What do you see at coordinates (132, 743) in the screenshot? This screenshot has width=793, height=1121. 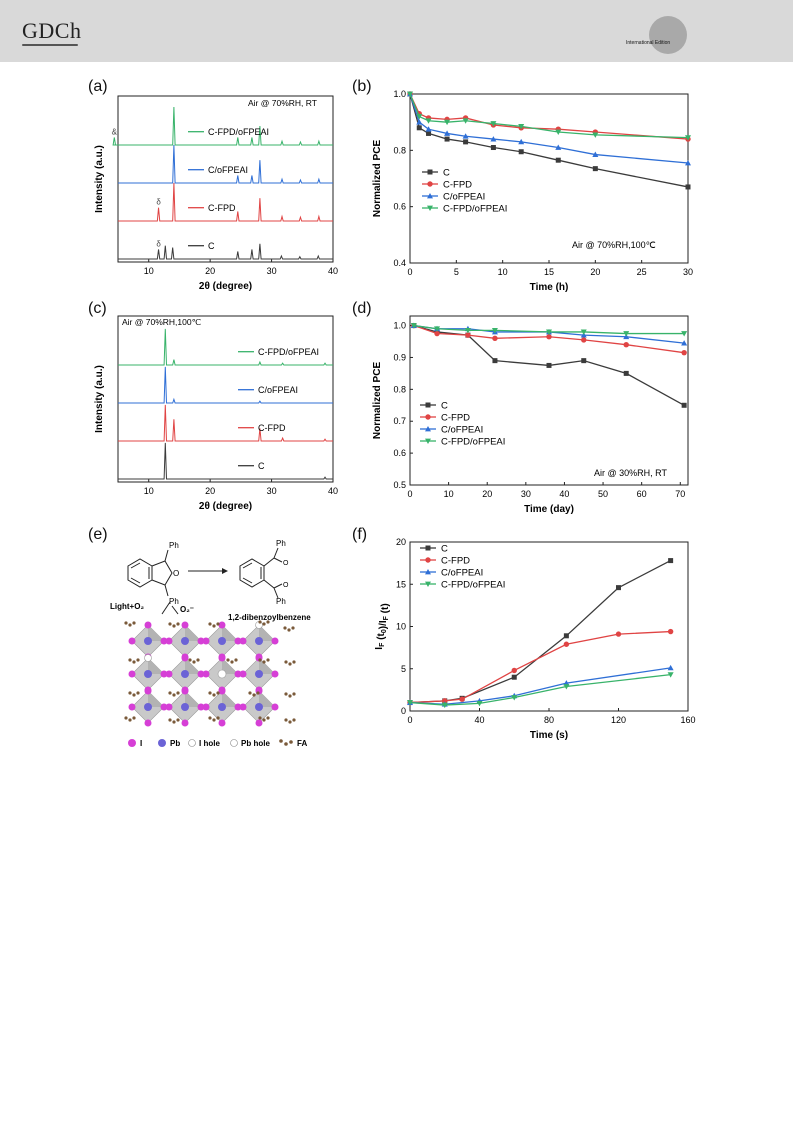 I see `legend-i-ball` at bounding box center [132, 743].